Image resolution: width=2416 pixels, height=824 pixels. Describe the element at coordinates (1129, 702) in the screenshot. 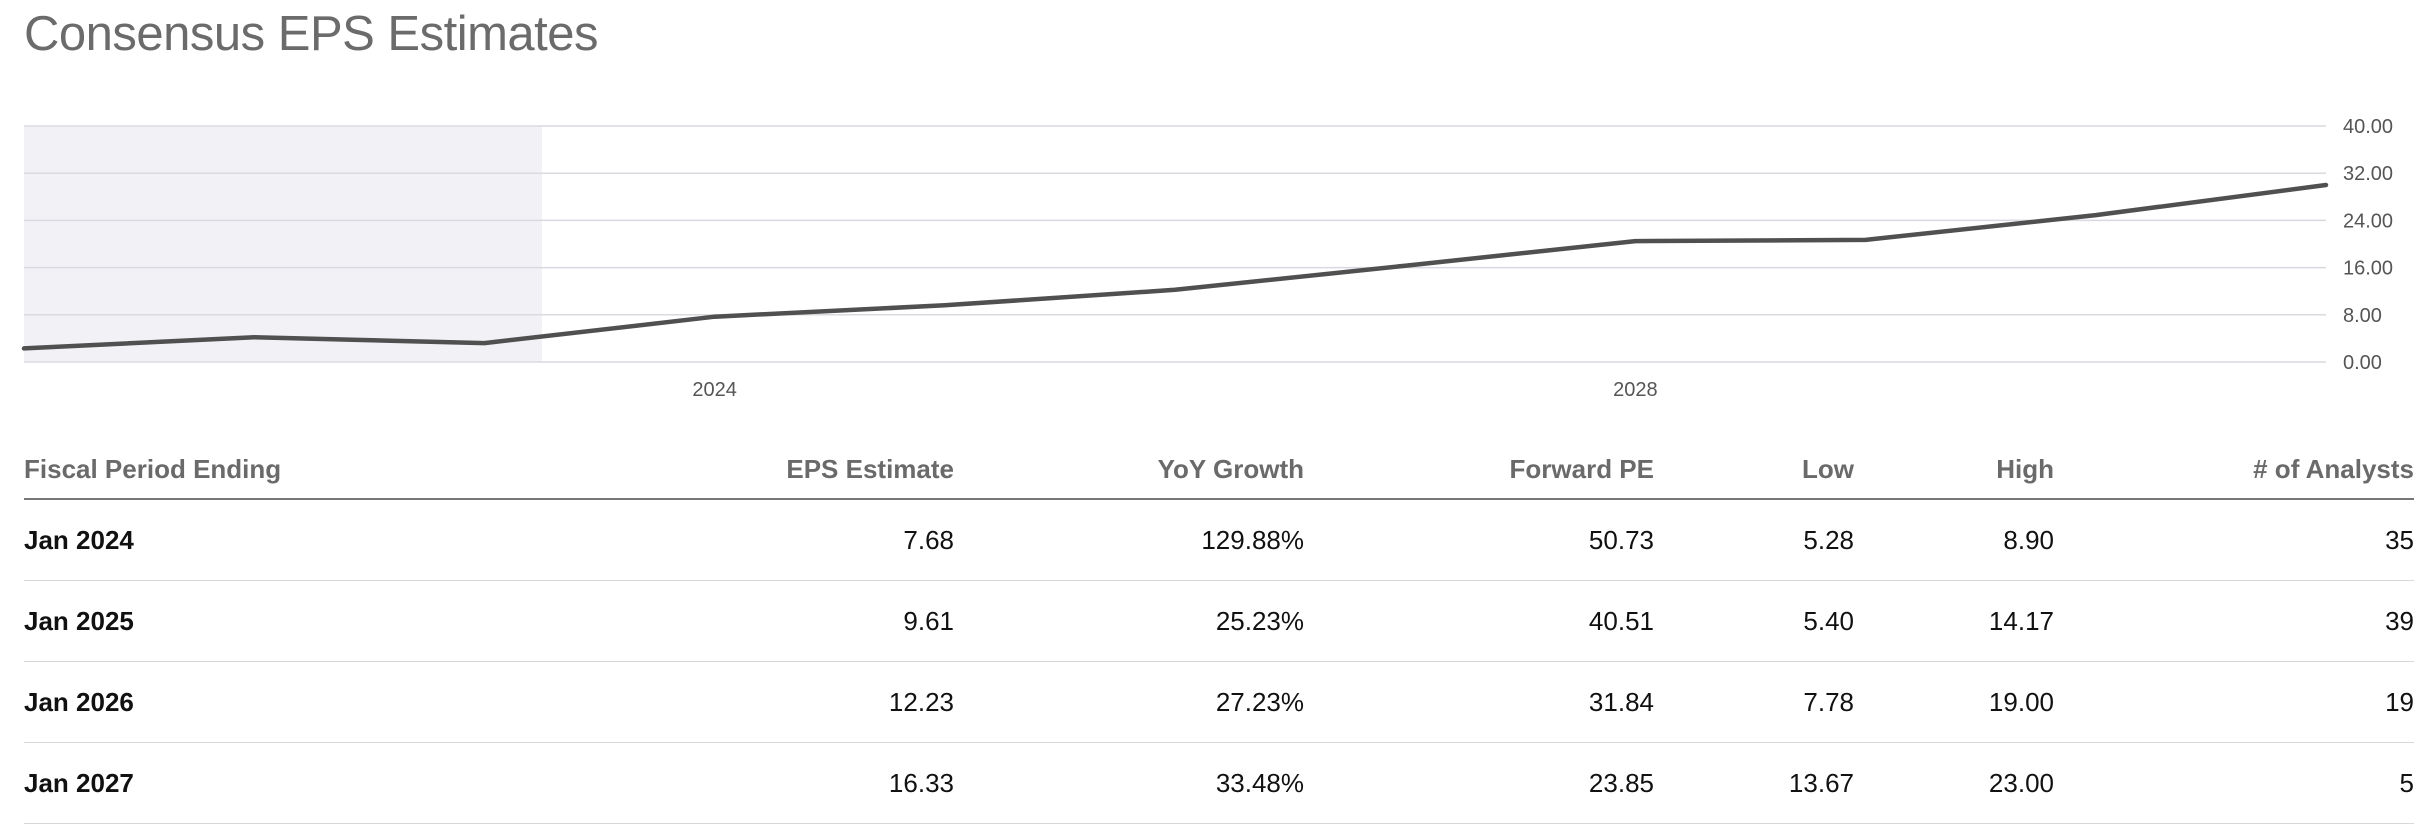

I see `yoy-growth-cell: 27.23%` at that location.